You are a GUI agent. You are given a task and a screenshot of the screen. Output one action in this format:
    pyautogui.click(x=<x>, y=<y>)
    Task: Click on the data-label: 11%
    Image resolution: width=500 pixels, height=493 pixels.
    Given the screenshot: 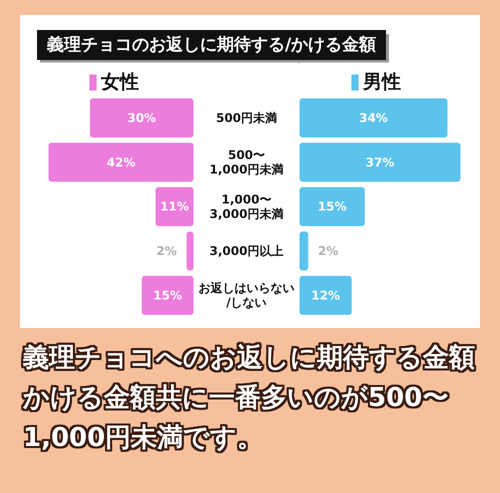 What is the action you would take?
    pyautogui.click(x=174, y=207)
    